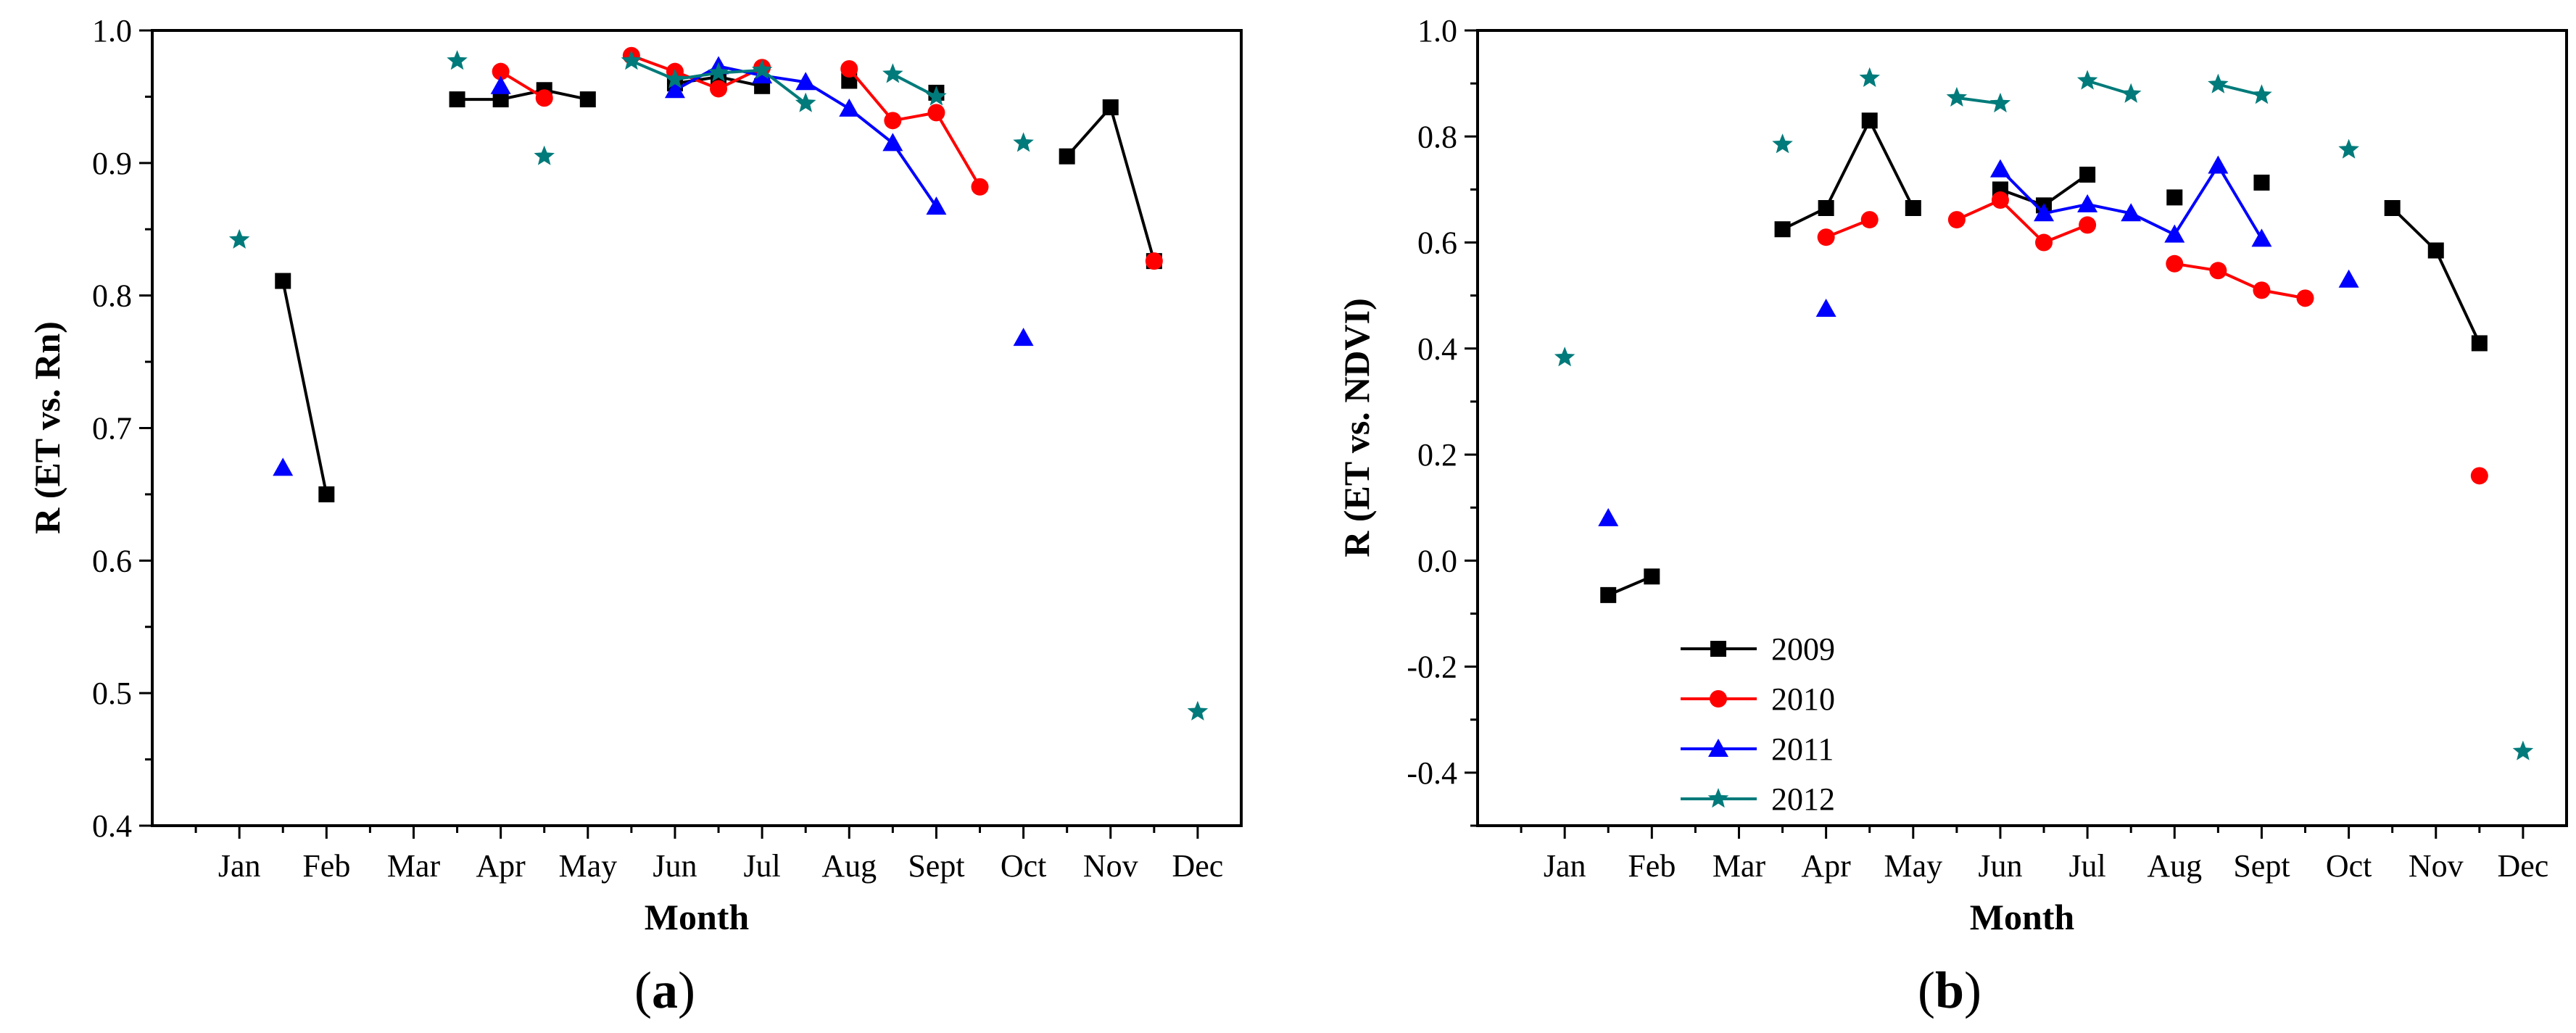 The width and height of the screenshot is (2576, 1033). What do you see at coordinates (1757, 749) in the screenshot?
I see `legend-item-2011: 2011` at bounding box center [1757, 749].